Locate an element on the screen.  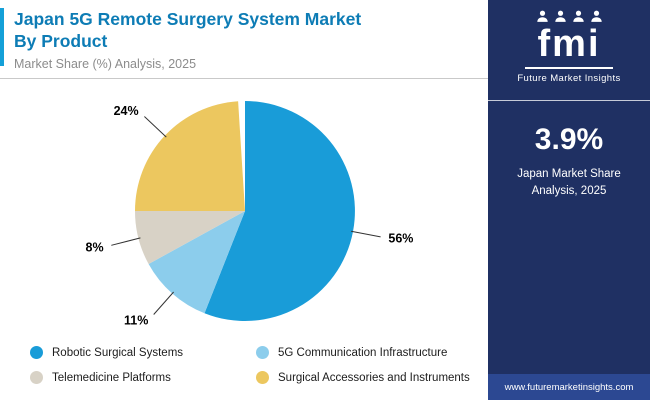
legend-item-3: Surgical Accessories and Instruments is located at coordinates (369, 377).